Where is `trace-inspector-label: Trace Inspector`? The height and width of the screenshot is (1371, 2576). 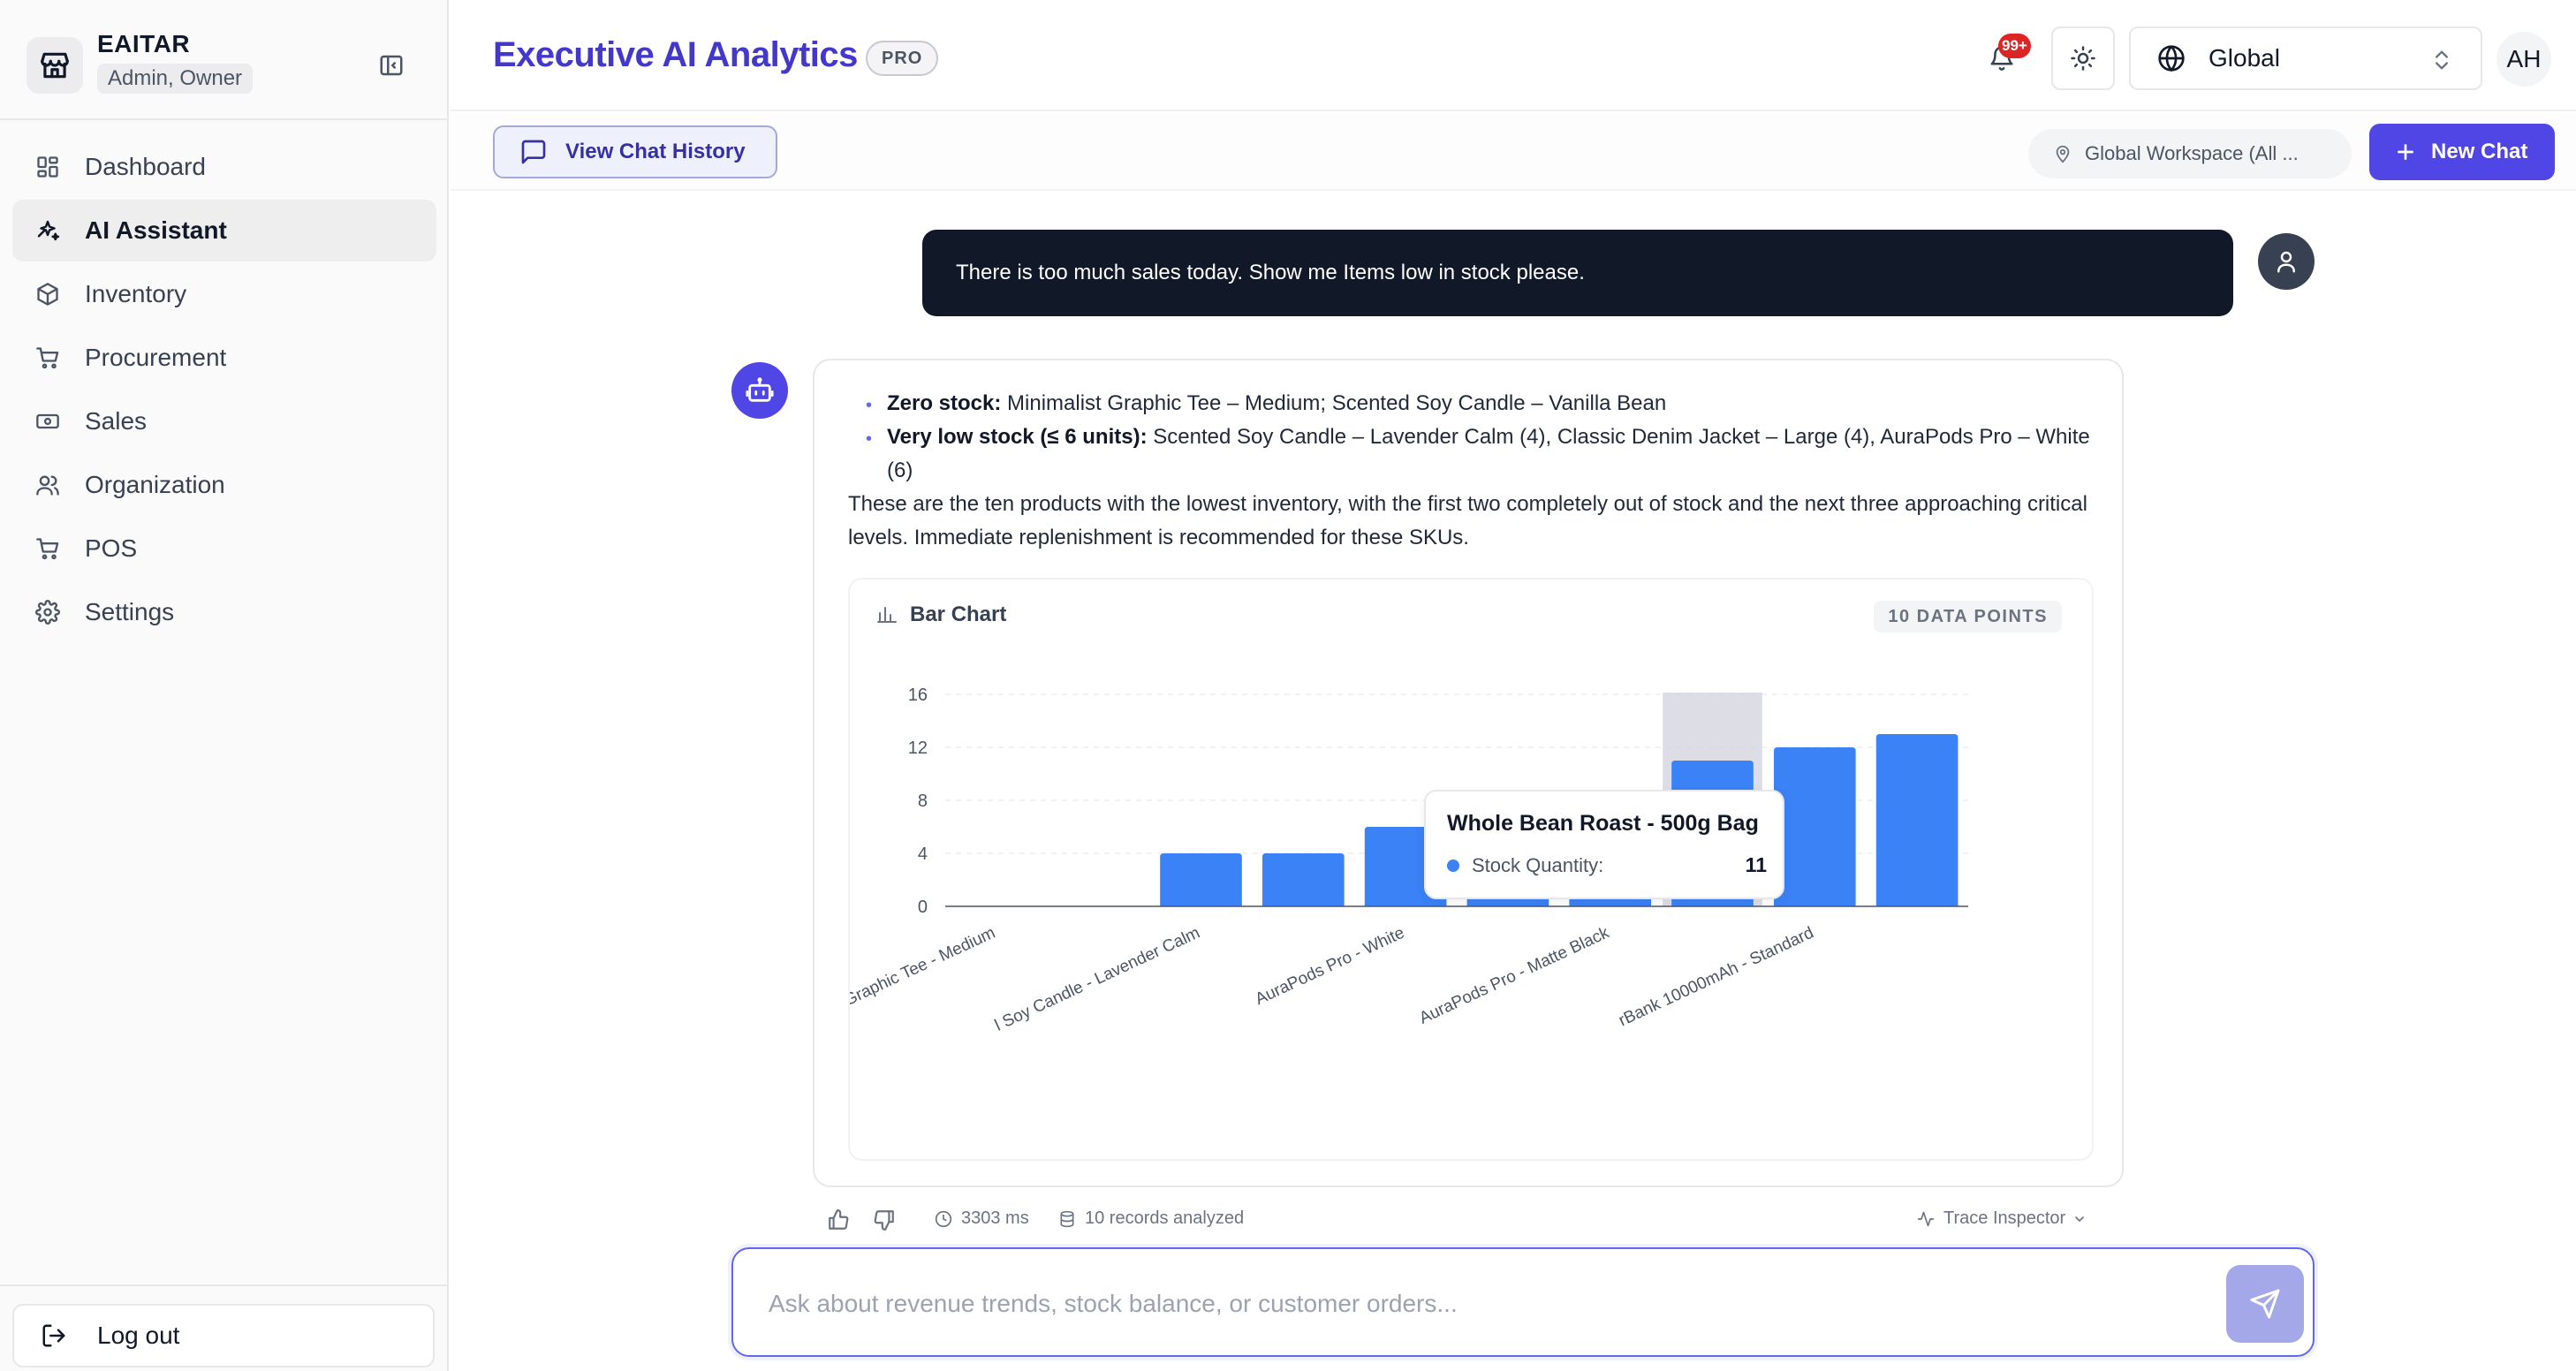 trace-inspector-label: Trace Inspector is located at coordinates (2005, 1218).